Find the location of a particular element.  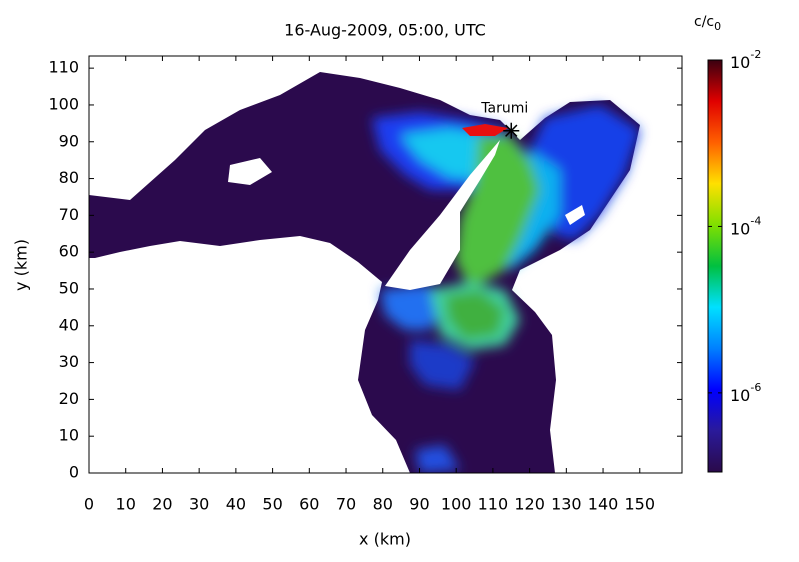

marker-stroke is located at coordinates (511, 130).